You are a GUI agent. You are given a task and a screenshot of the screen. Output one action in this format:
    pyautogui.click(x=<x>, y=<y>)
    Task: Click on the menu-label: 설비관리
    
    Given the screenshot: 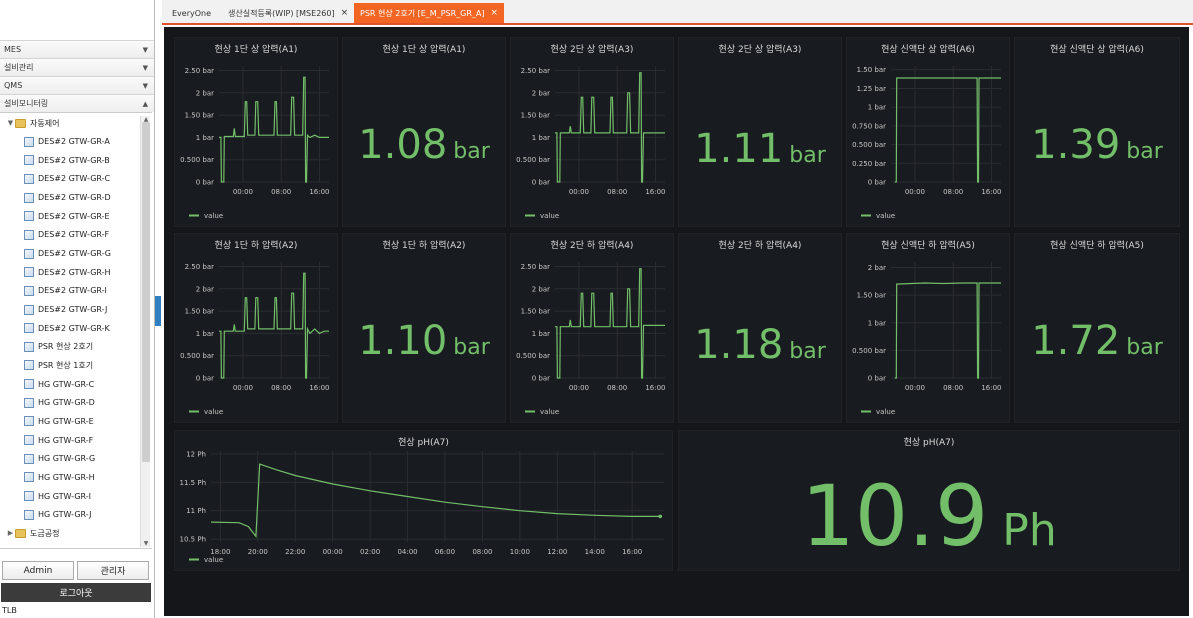 What is the action you would take?
    pyautogui.click(x=19, y=67)
    